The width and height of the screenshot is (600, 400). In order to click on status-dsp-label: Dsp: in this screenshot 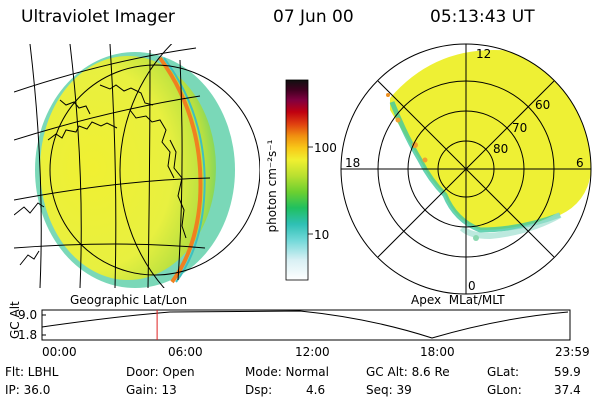, I will do `click(259, 390)`.